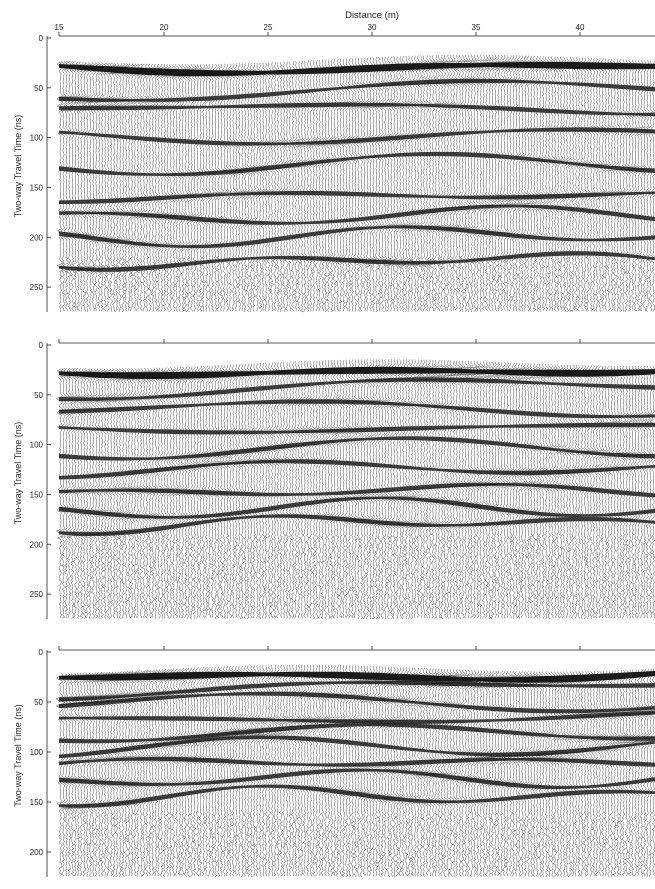 The width and height of the screenshot is (655, 889). I want to click on y-tick-label: 150, so click(37, 802).